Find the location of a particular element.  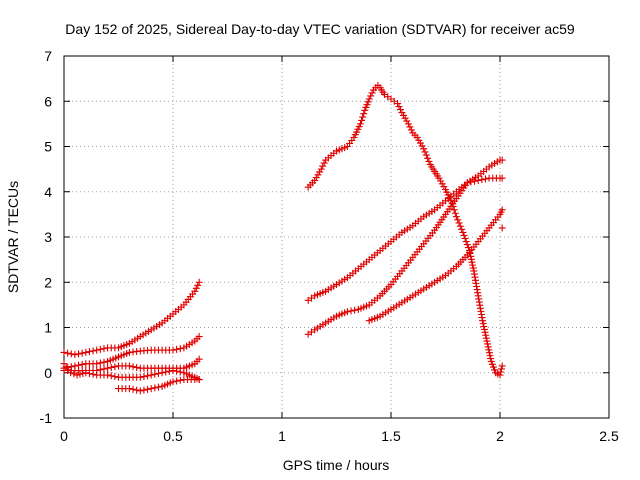

x-tick-label: 2 is located at coordinates (500, 436).